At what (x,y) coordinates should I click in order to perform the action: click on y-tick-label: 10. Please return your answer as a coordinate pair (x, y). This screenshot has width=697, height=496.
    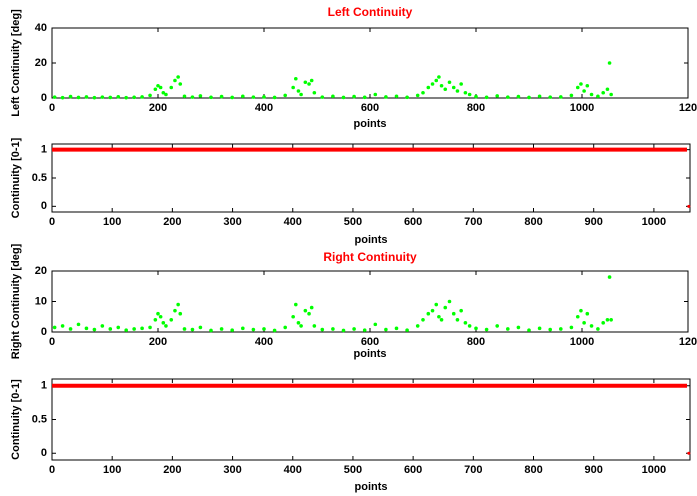
    Looking at the image, I should click on (41, 301).